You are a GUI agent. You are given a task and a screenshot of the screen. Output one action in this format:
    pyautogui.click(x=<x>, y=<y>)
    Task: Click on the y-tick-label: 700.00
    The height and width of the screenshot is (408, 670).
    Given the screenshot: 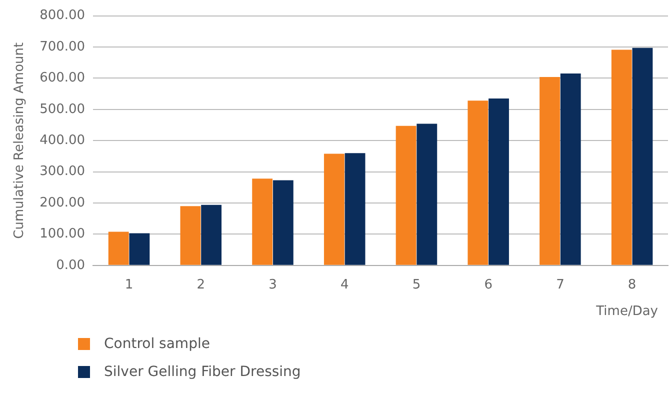 What is the action you would take?
    pyautogui.click(x=63, y=46)
    